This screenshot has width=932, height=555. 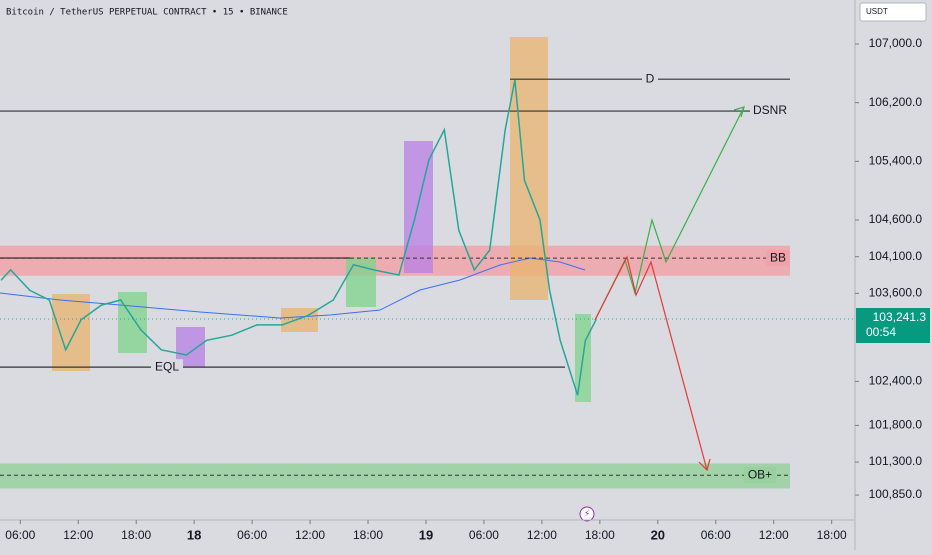 I want to click on y-tick-label: 102,400.0, so click(x=896, y=381).